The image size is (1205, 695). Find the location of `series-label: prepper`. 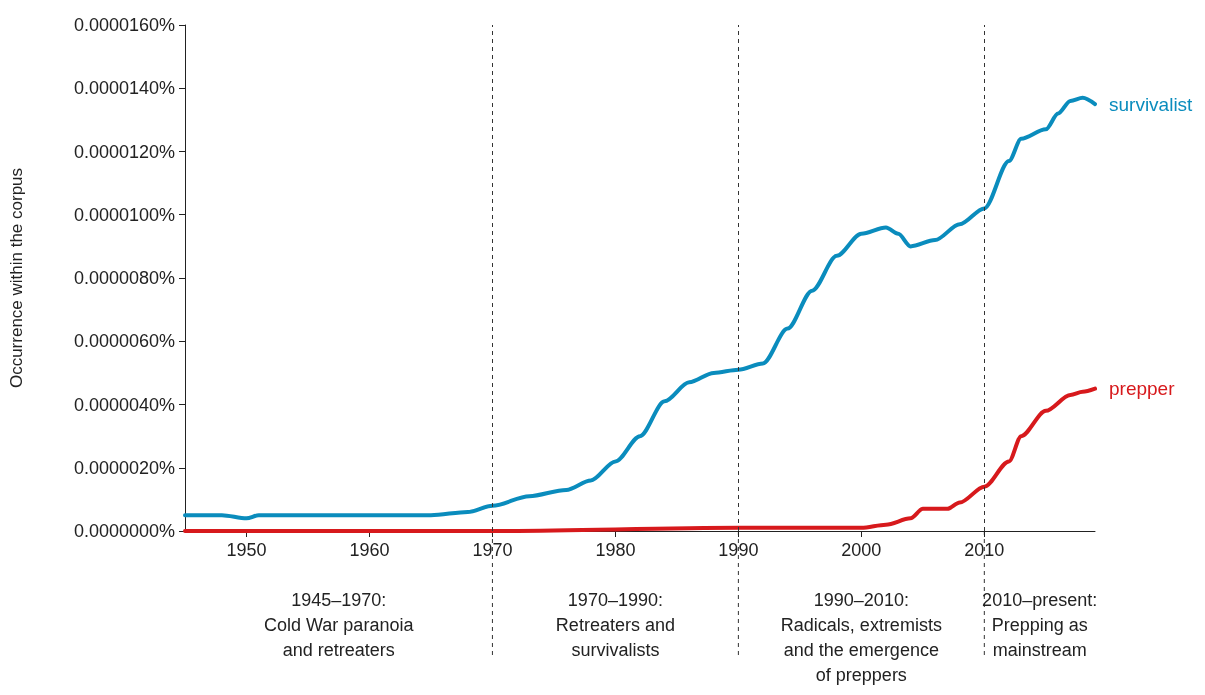

series-label: prepper is located at coordinates (1142, 389).